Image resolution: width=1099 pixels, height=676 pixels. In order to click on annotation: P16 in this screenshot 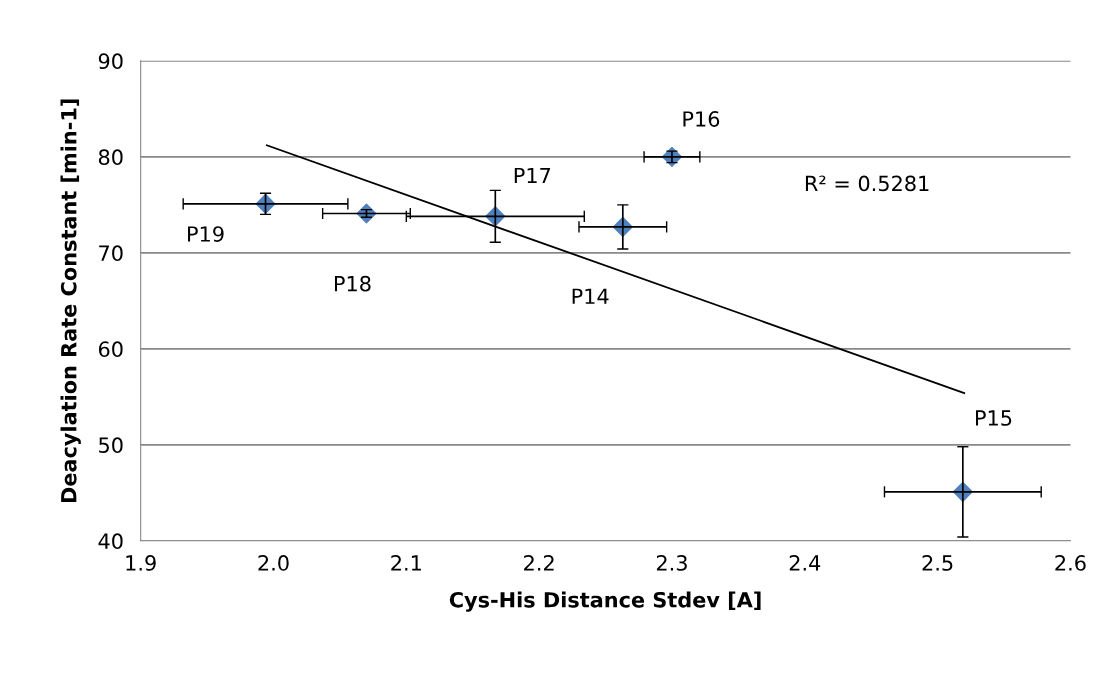, I will do `click(701, 119)`.